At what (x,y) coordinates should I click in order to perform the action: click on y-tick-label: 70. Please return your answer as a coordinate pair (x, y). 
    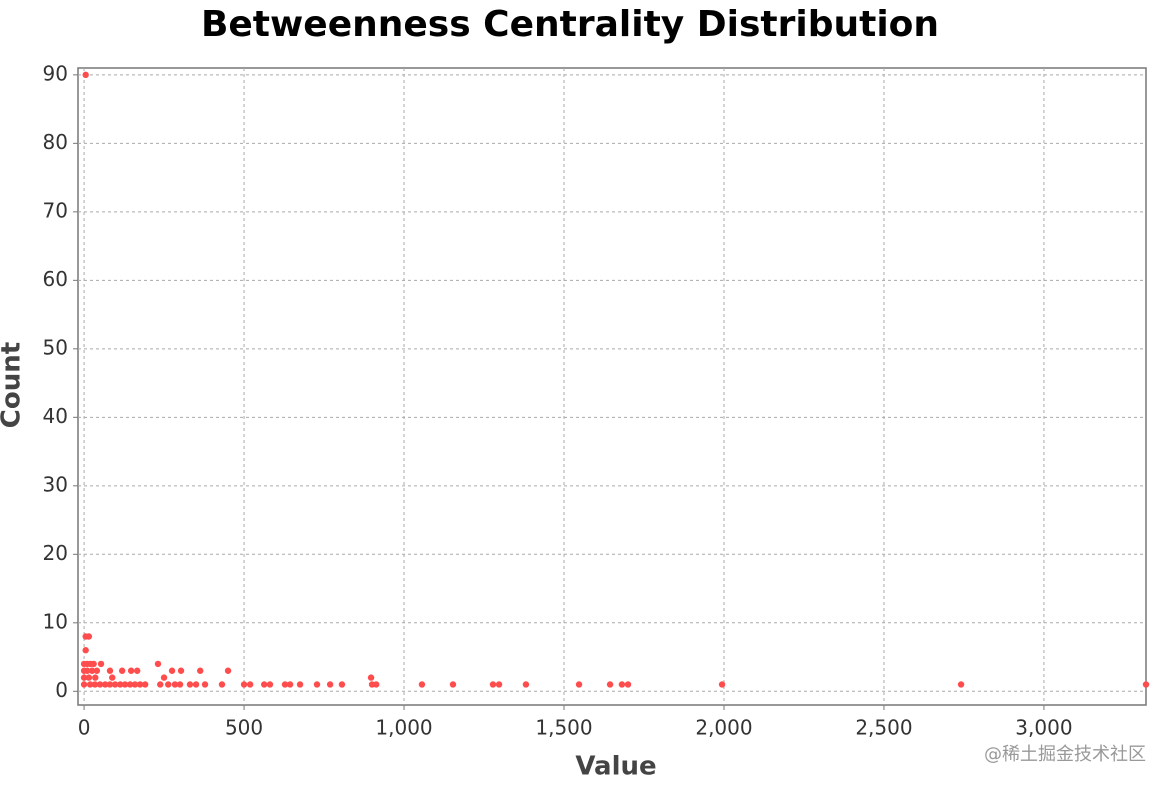
    Looking at the image, I should click on (55, 210).